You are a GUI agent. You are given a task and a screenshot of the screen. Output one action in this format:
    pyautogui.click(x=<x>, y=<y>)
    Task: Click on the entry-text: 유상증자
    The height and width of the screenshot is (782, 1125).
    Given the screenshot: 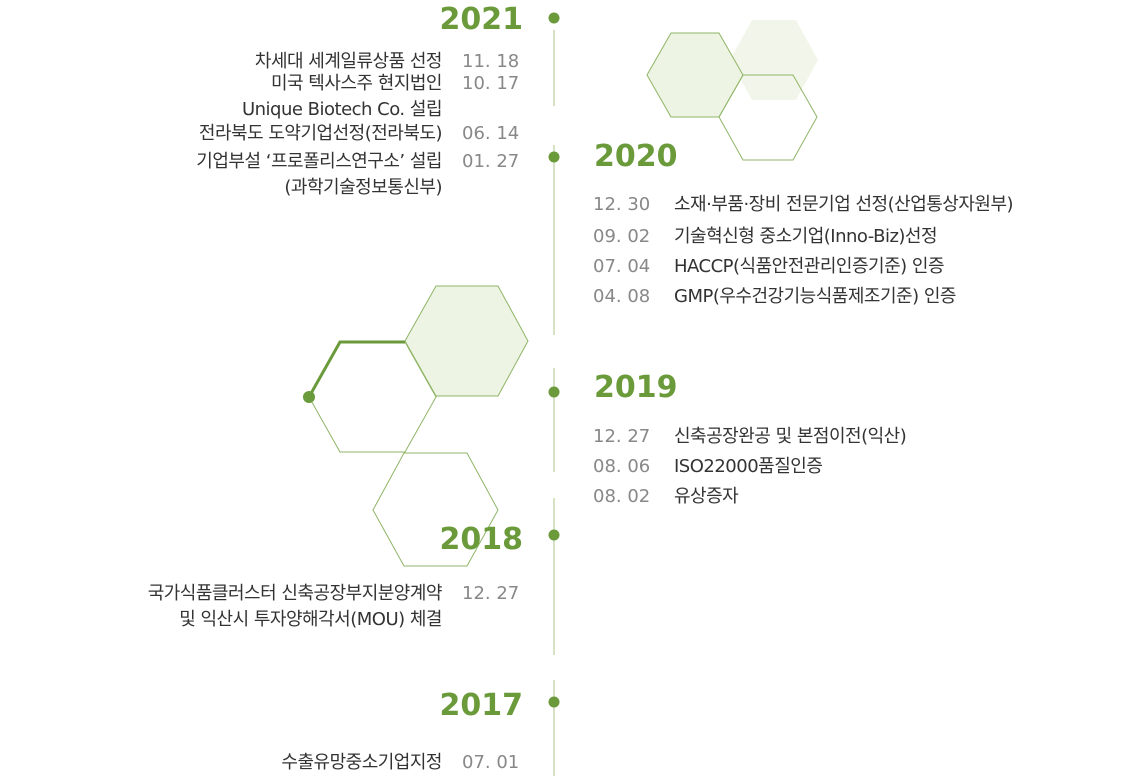 What is the action you would take?
    pyautogui.click(x=706, y=496)
    